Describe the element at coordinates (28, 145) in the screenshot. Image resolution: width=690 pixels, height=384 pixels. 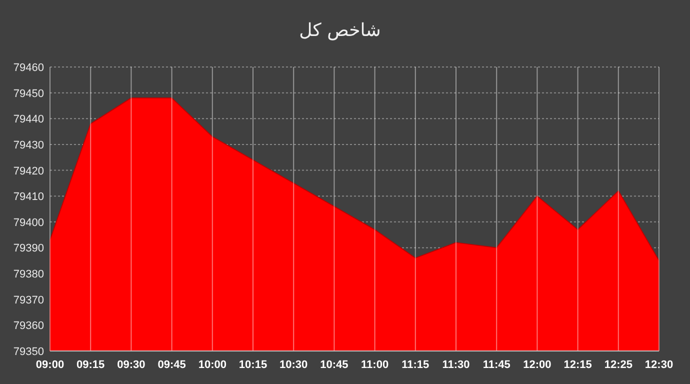
I see `y-tick-label: 79430` at that location.